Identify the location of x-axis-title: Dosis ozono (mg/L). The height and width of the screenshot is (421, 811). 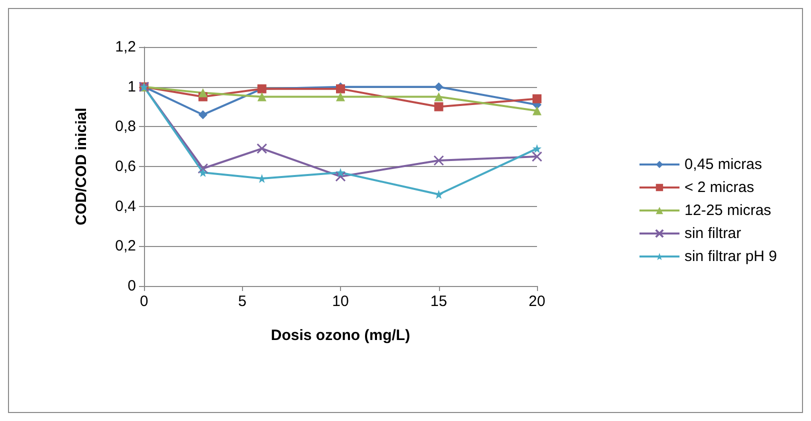
(340, 335).